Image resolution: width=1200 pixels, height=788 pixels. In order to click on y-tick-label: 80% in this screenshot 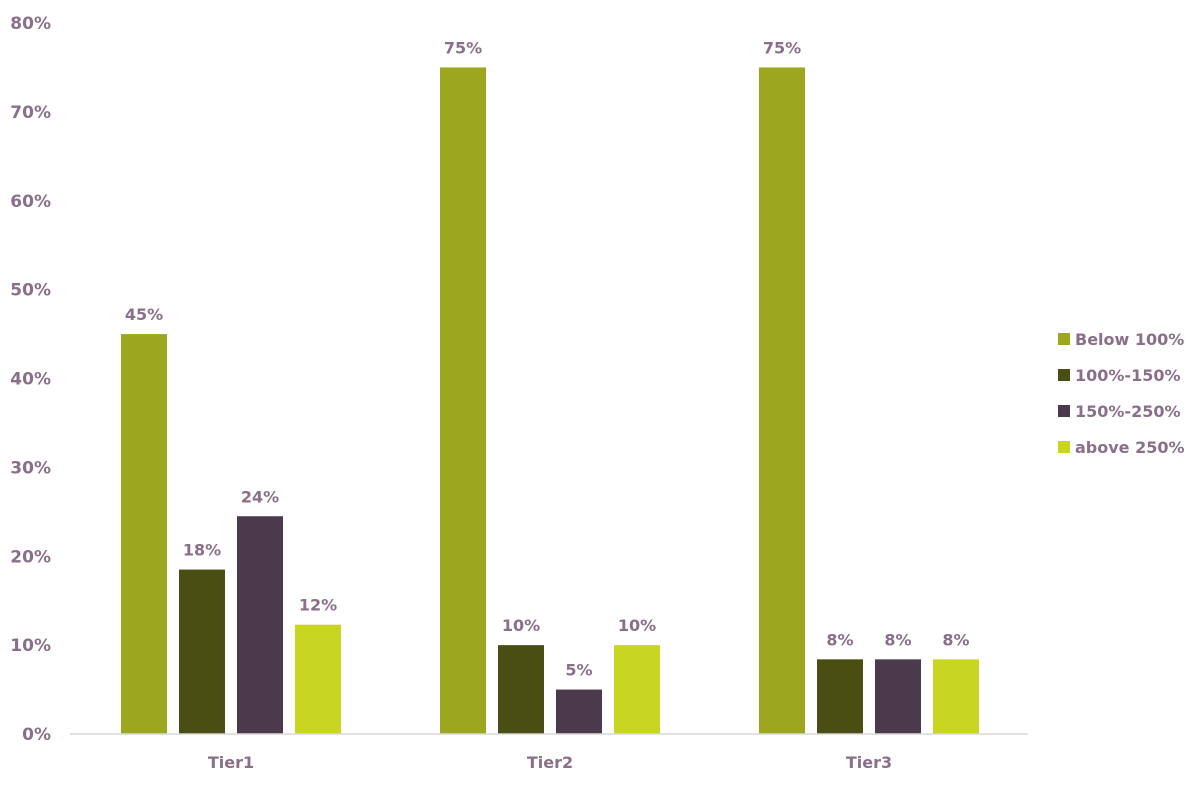, I will do `click(30, 24)`.